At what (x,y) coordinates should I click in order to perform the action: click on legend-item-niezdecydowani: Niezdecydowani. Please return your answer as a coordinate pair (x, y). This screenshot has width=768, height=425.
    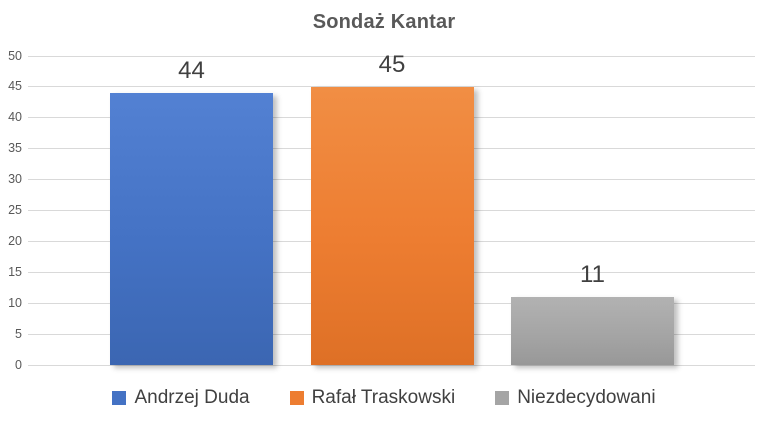
    Looking at the image, I should click on (575, 398).